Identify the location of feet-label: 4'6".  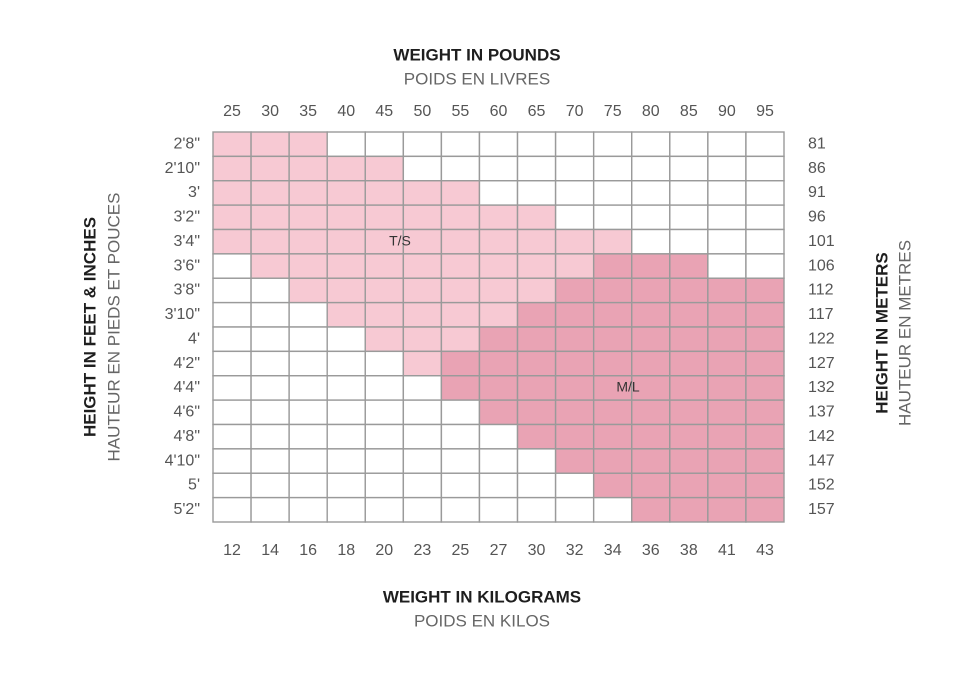
(186, 412).